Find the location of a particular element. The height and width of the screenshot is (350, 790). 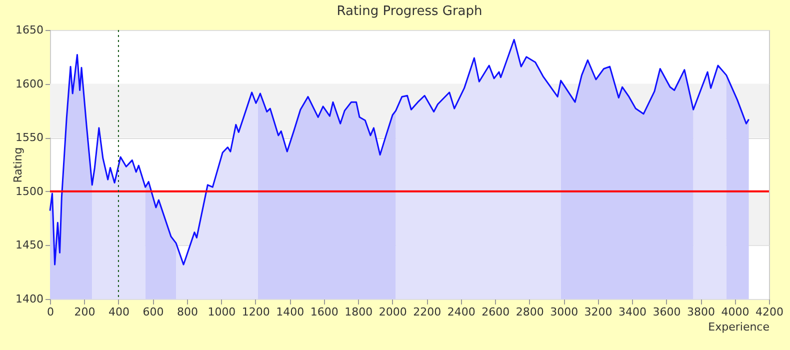

x-tick-label: 600 is located at coordinates (153, 312).